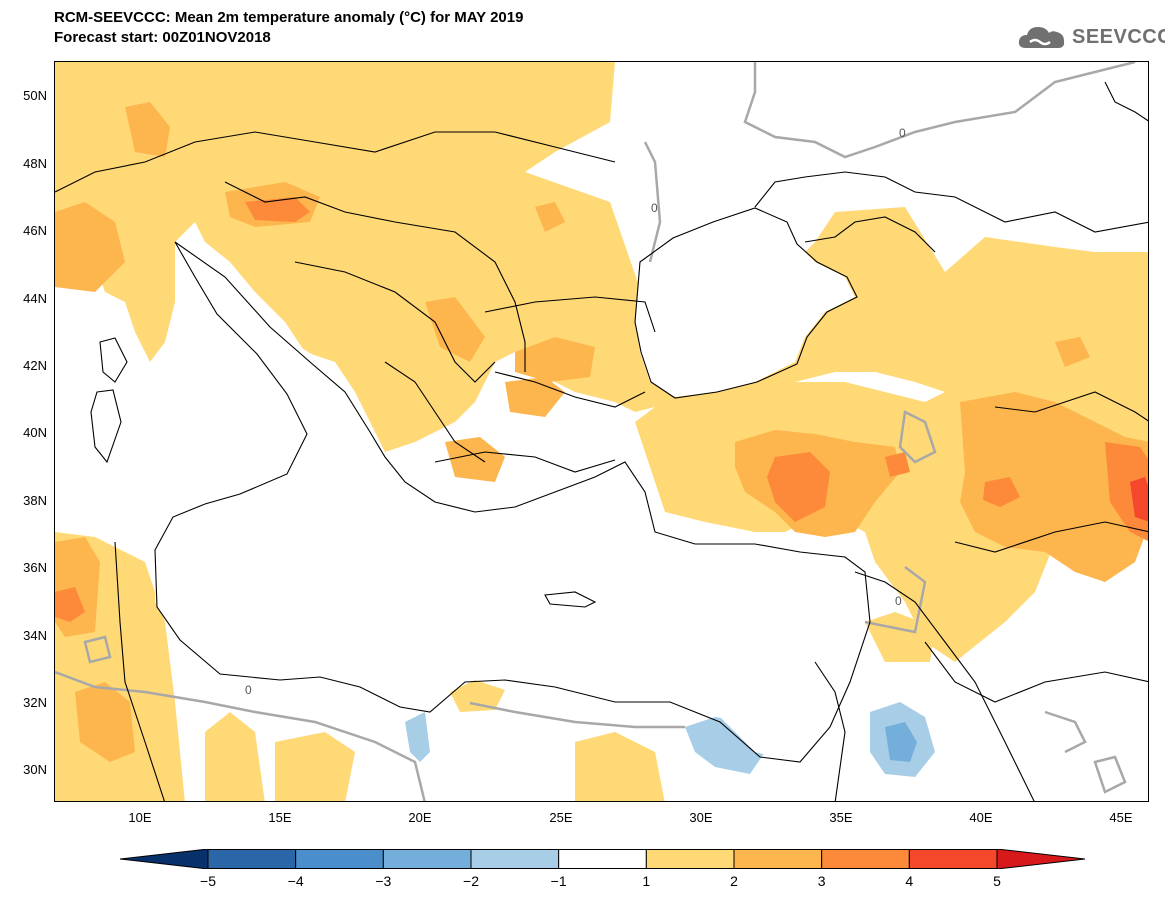 Image resolution: width=1165 pixels, height=907 pixels. What do you see at coordinates (383, 881) in the screenshot?
I see `colorbar-label: −3` at bounding box center [383, 881].